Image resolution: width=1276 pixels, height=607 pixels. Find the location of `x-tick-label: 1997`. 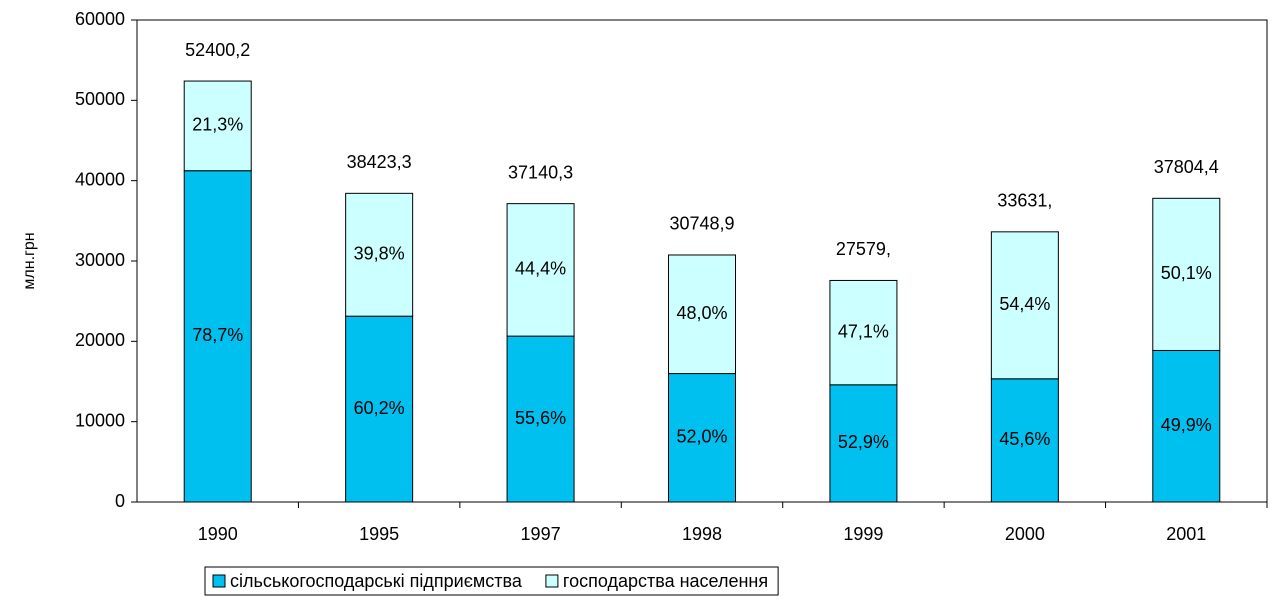

x-tick-label: 1997 is located at coordinates (541, 534).